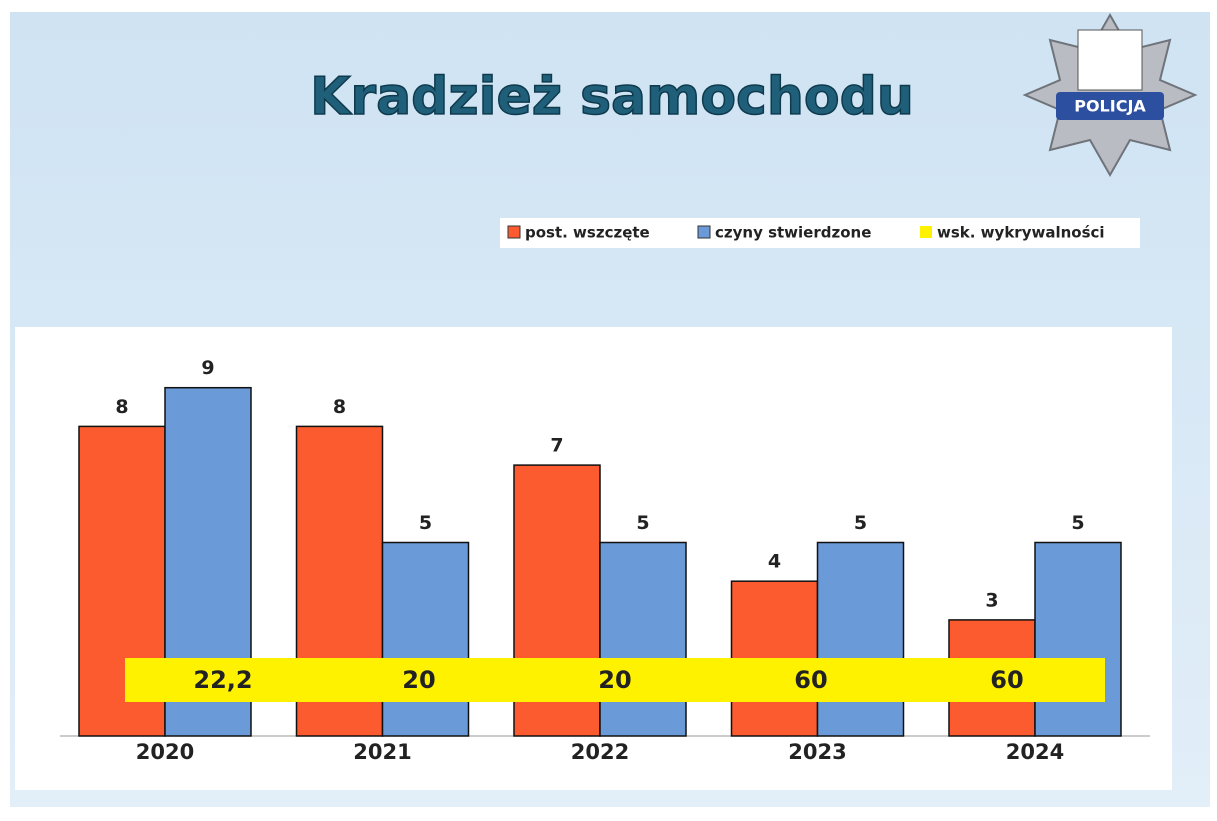 The width and height of the screenshot is (1217, 821). Describe the element at coordinates (817, 752) in the screenshot. I see `x-tick-label: 2023` at that location.